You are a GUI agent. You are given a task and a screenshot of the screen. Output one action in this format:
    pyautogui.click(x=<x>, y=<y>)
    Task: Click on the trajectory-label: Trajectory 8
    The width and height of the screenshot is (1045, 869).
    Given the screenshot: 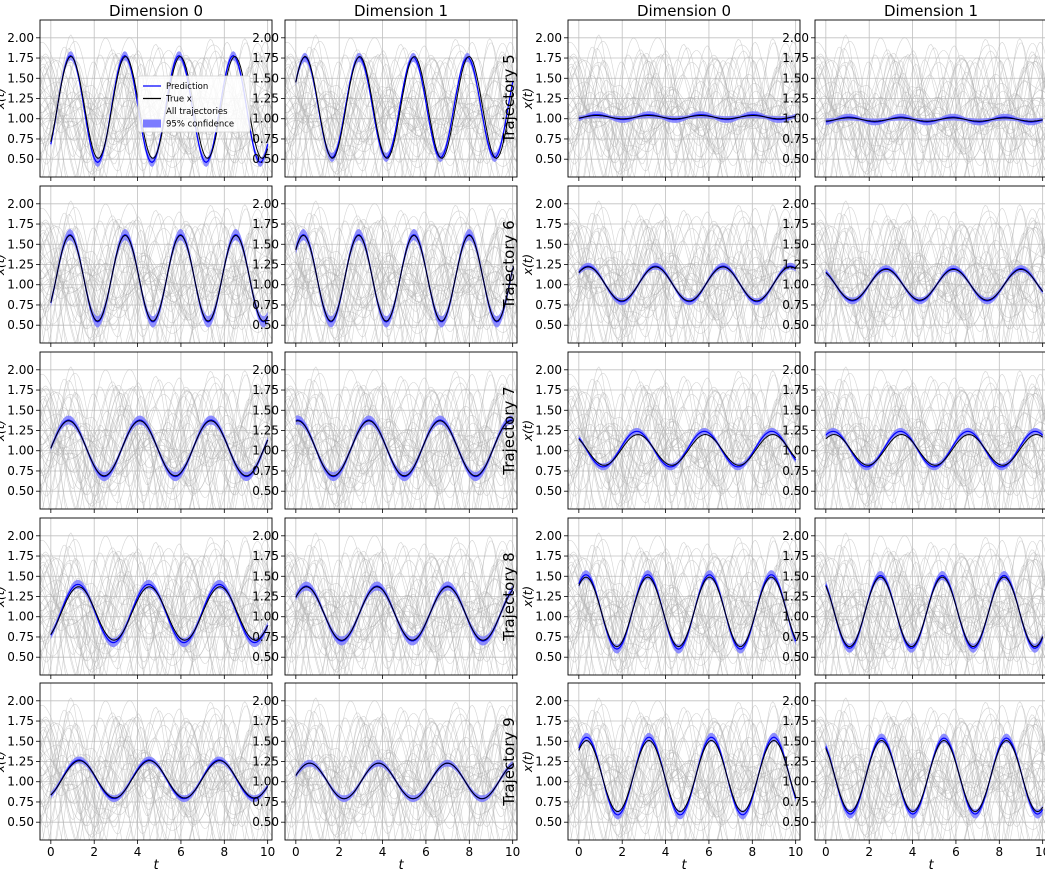 What is the action you would take?
    pyautogui.click(x=509, y=596)
    